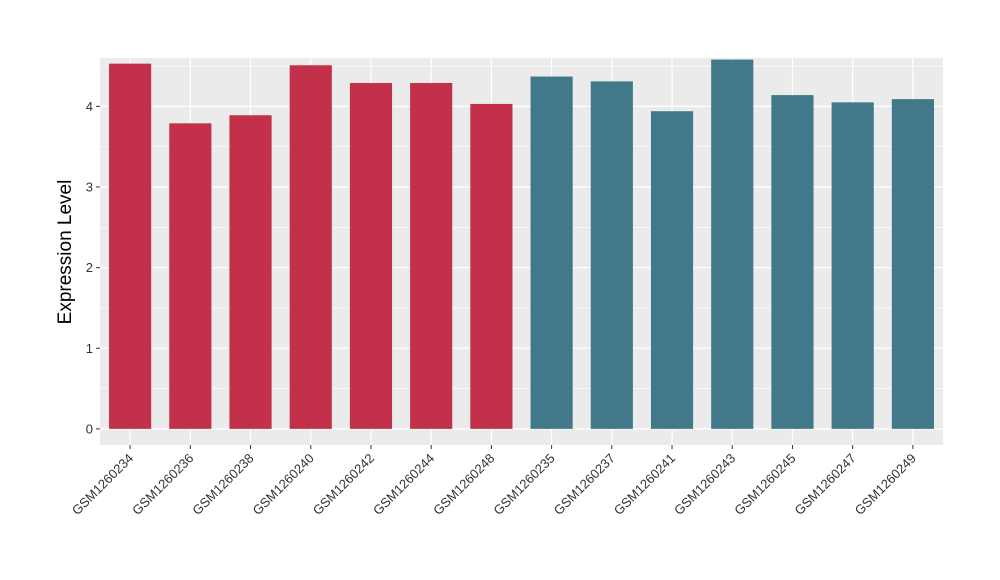 The height and width of the screenshot is (580, 1000). Describe the element at coordinates (551, 252) in the screenshot. I see `bar-GSM1260235` at that location.